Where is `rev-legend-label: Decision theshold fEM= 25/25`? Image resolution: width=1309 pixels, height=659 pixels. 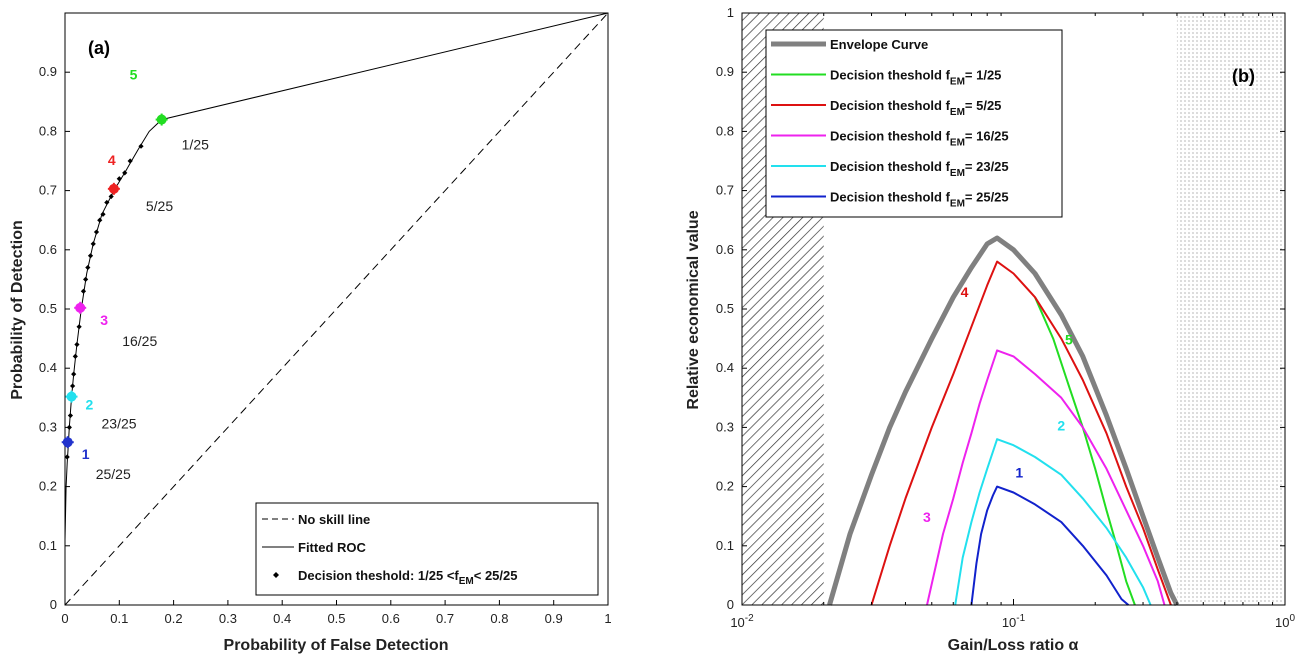 rev-legend-label: Decision theshold fEM= 25/25 is located at coordinates (919, 200).